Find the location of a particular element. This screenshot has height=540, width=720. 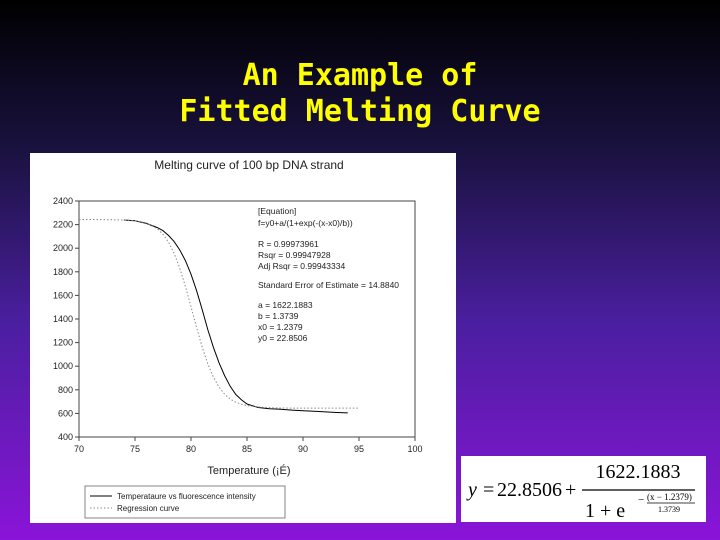

series-line-regression is located at coordinates (219, 314).